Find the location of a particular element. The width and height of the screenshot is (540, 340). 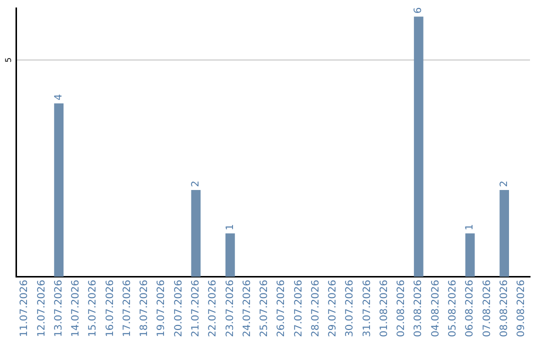

x-tick-label: 14.07.2026 is located at coordinates (76, 309).